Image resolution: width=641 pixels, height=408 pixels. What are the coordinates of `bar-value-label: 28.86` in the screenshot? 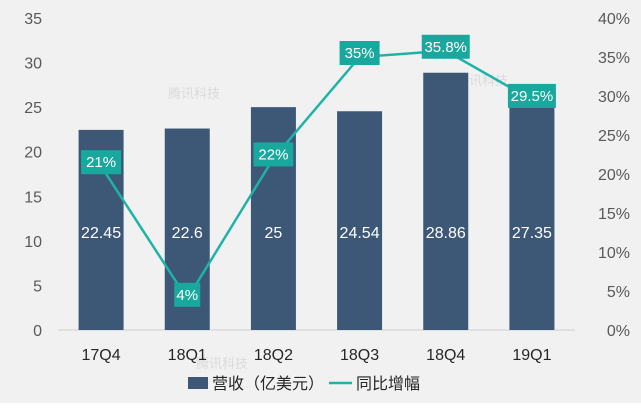 It's located at (446, 233).